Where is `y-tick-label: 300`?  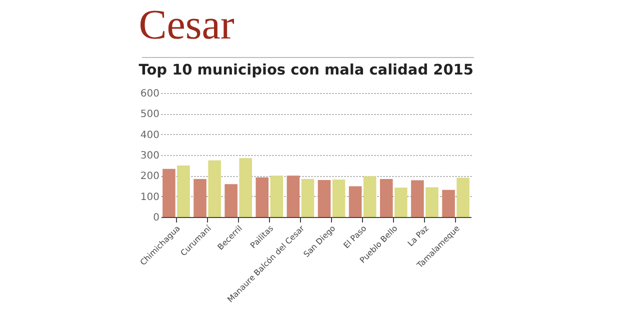 y-tick-label: 300 is located at coordinates (150, 156).